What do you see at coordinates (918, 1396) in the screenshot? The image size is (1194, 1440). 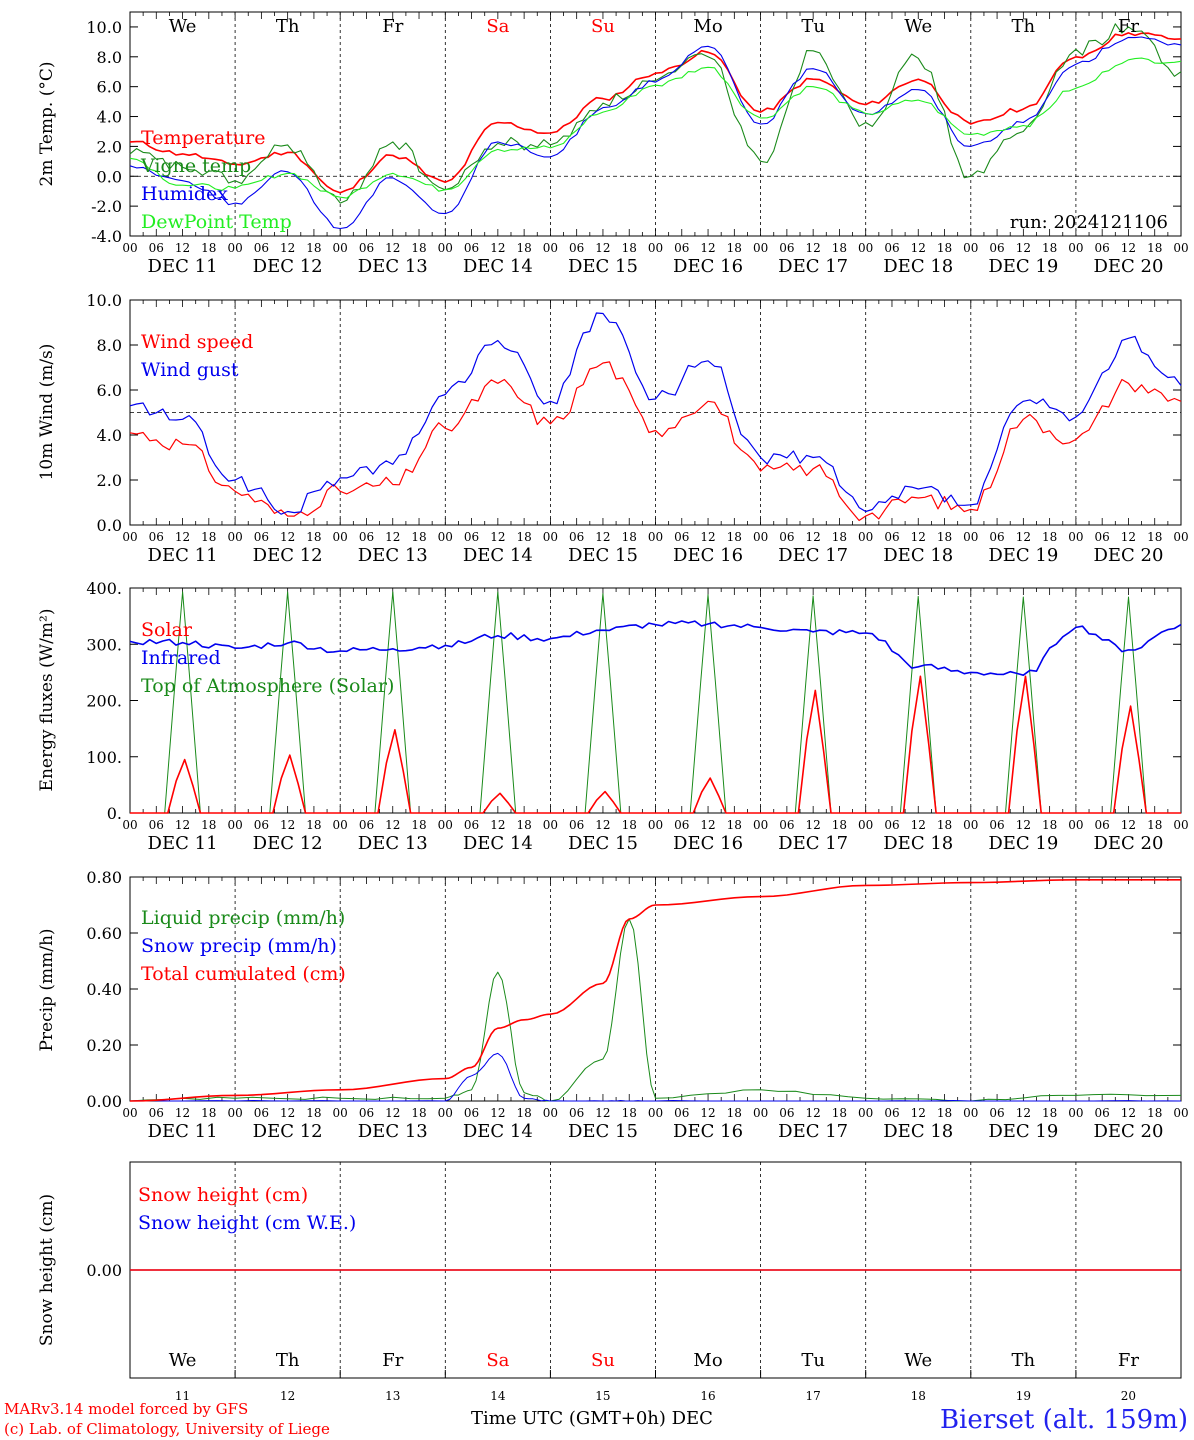 I see `day-number-label: 18` at bounding box center [918, 1396].